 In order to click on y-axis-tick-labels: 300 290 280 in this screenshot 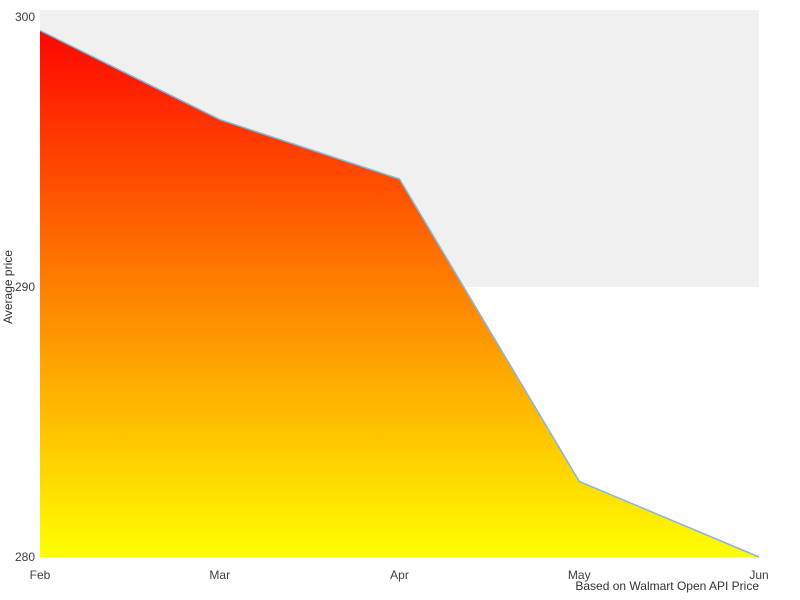, I will do `click(25, 287)`.